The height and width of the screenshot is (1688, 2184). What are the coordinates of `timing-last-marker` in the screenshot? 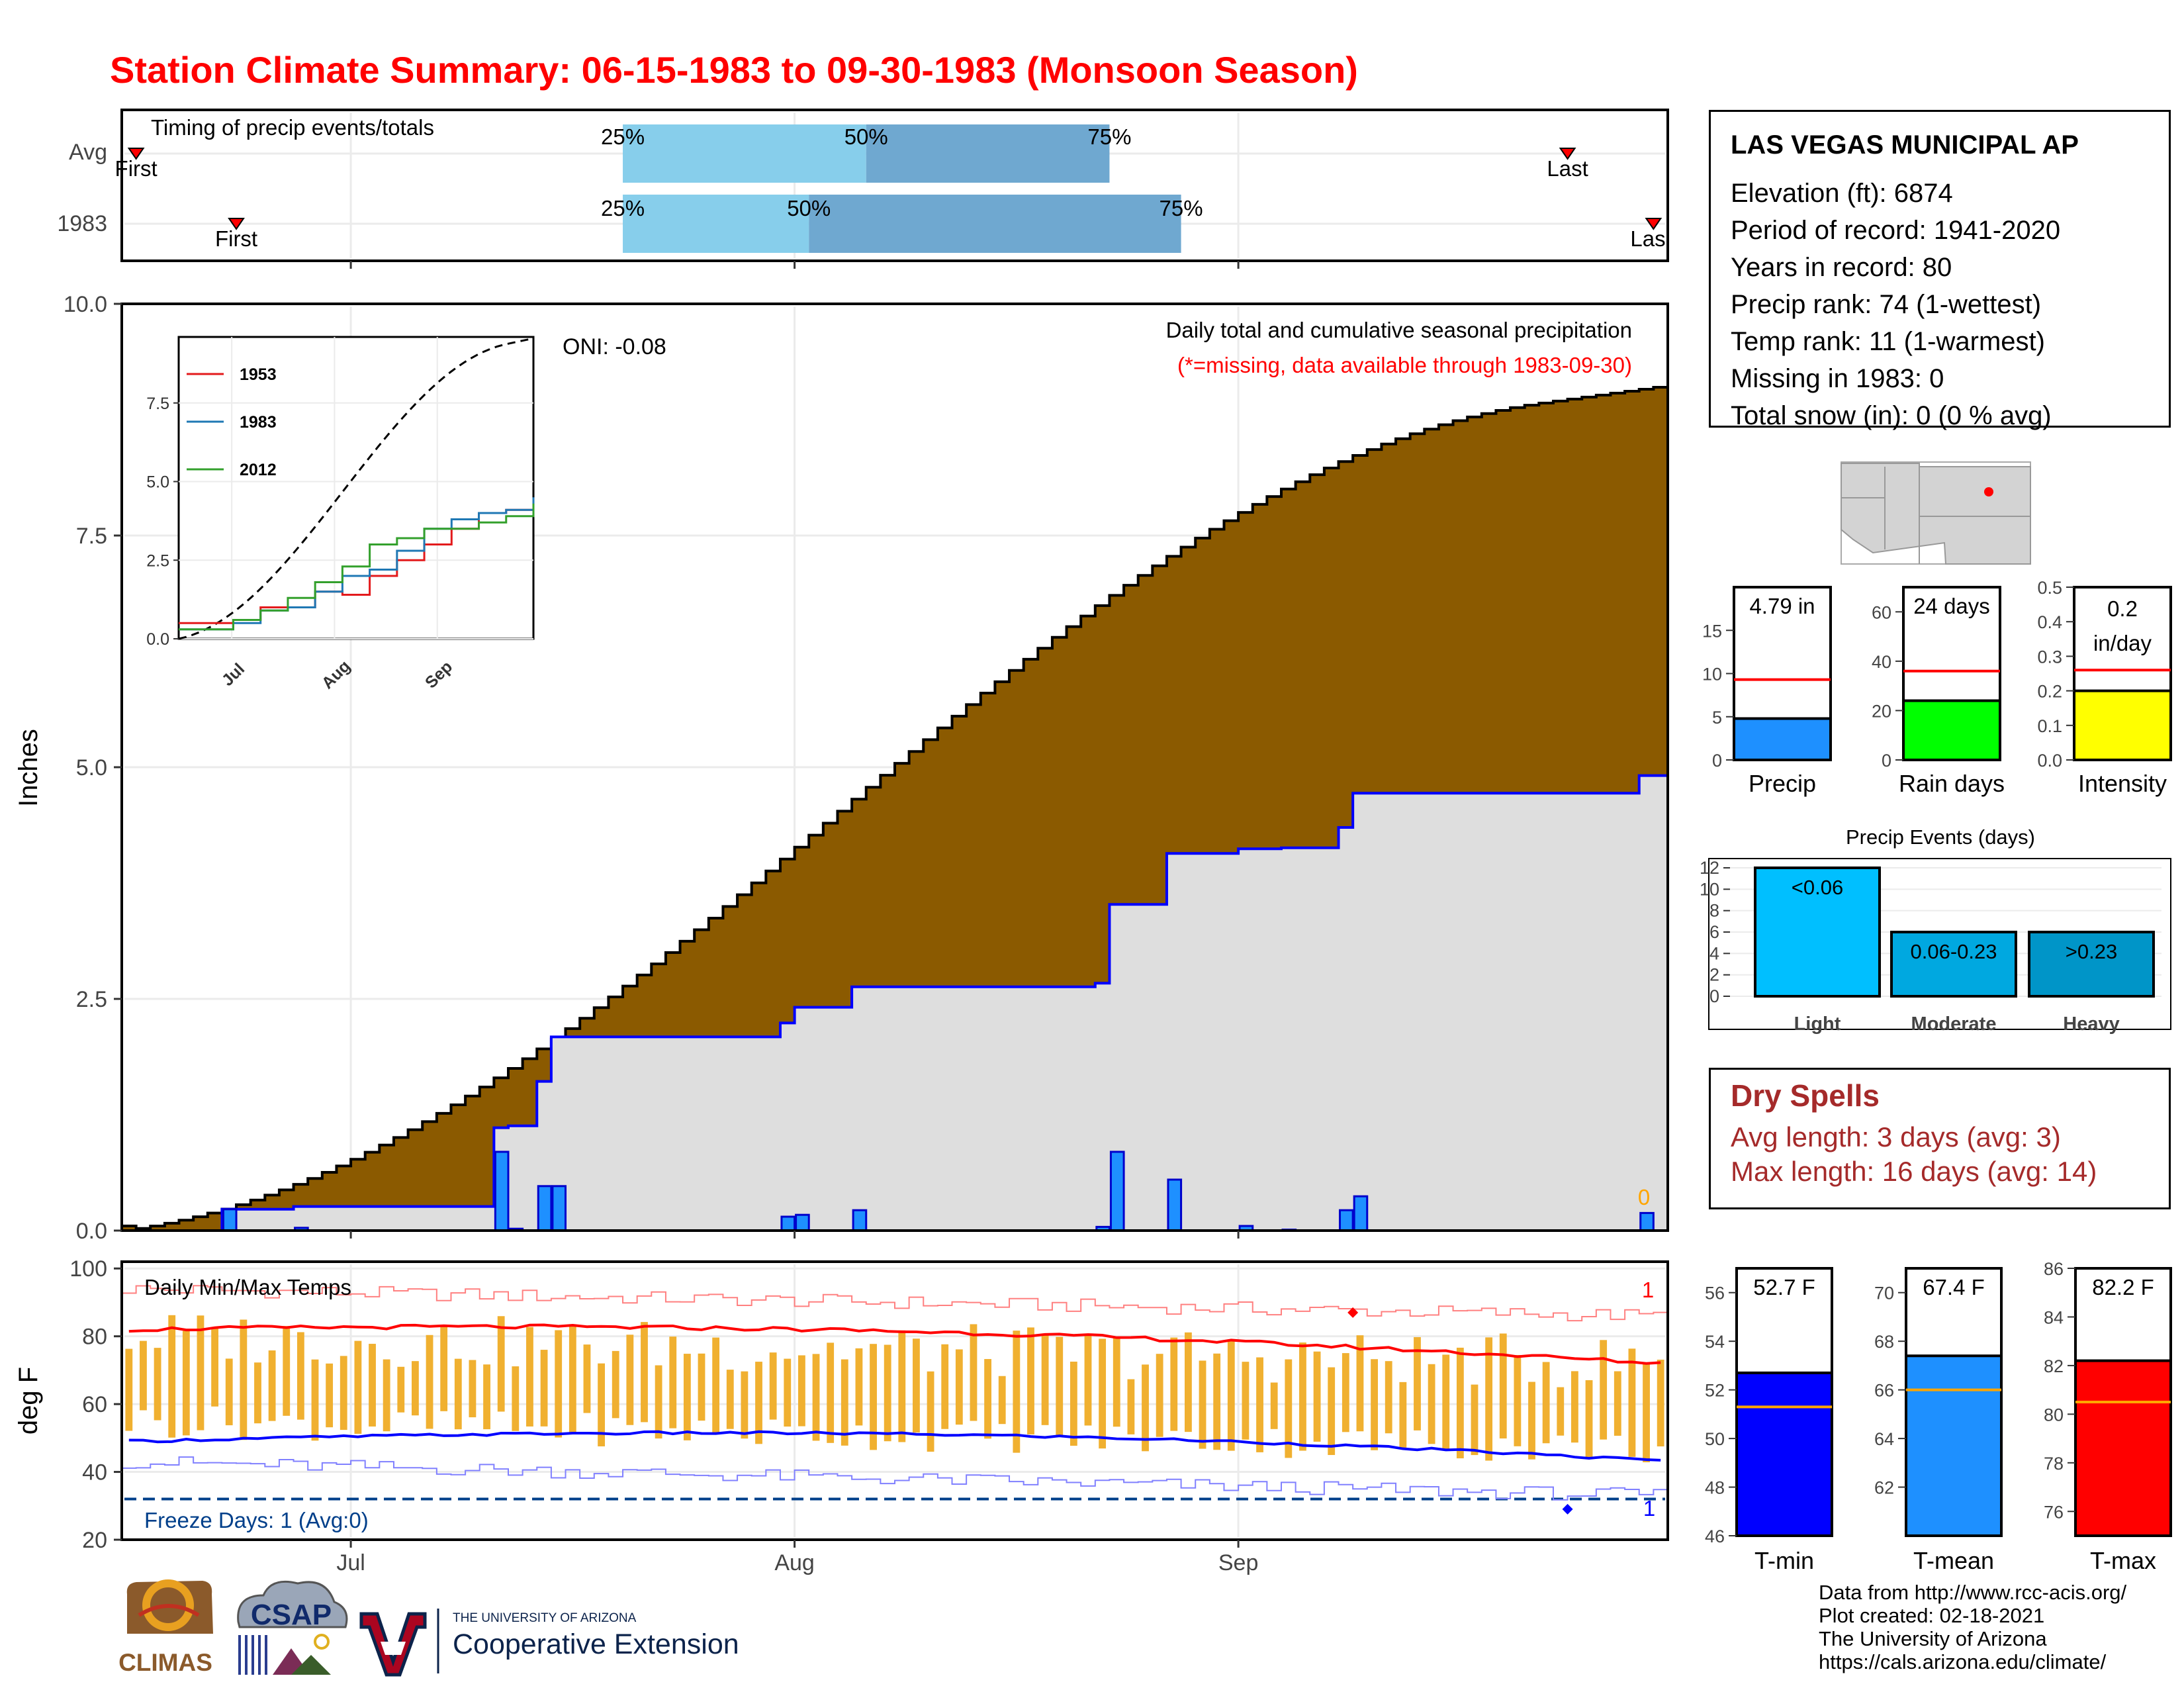 It's located at (1567, 154).